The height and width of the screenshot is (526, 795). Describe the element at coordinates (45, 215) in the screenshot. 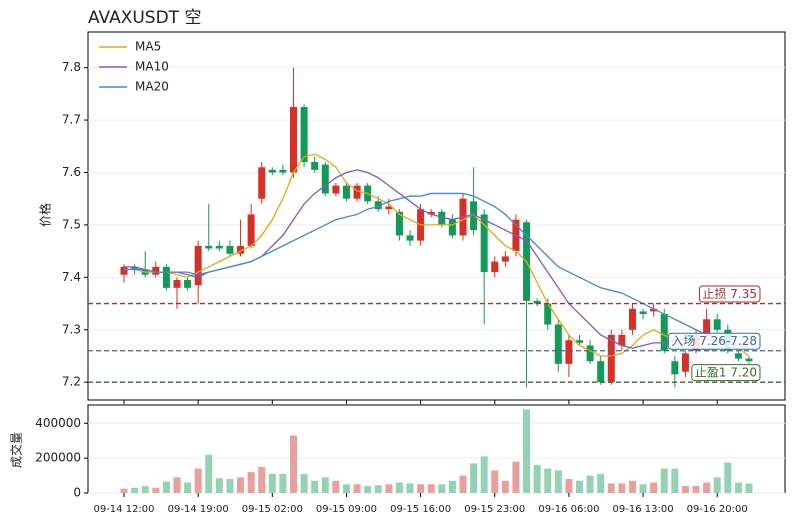

I see `y-axis-label: 价格` at that location.